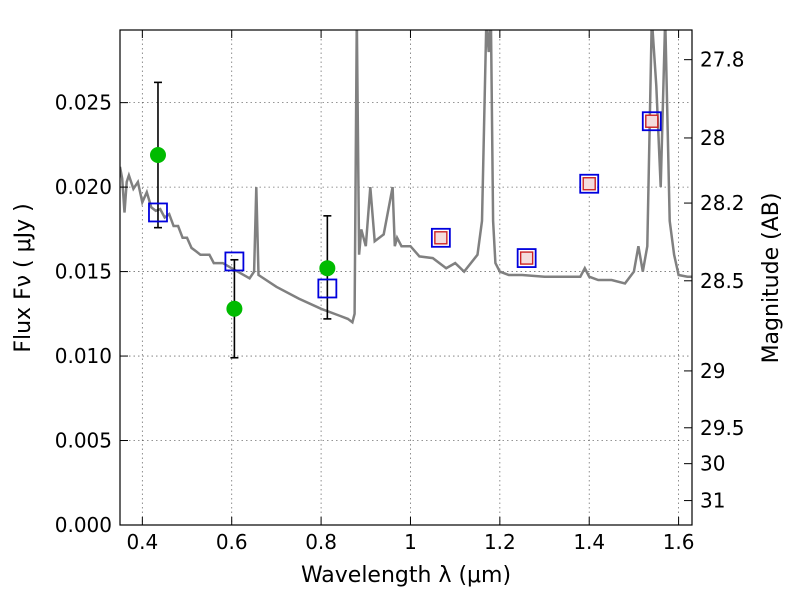 The height and width of the screenshot is (600, 800). I want to click on y-tick-label-1: 0.005, so click(83, 441).